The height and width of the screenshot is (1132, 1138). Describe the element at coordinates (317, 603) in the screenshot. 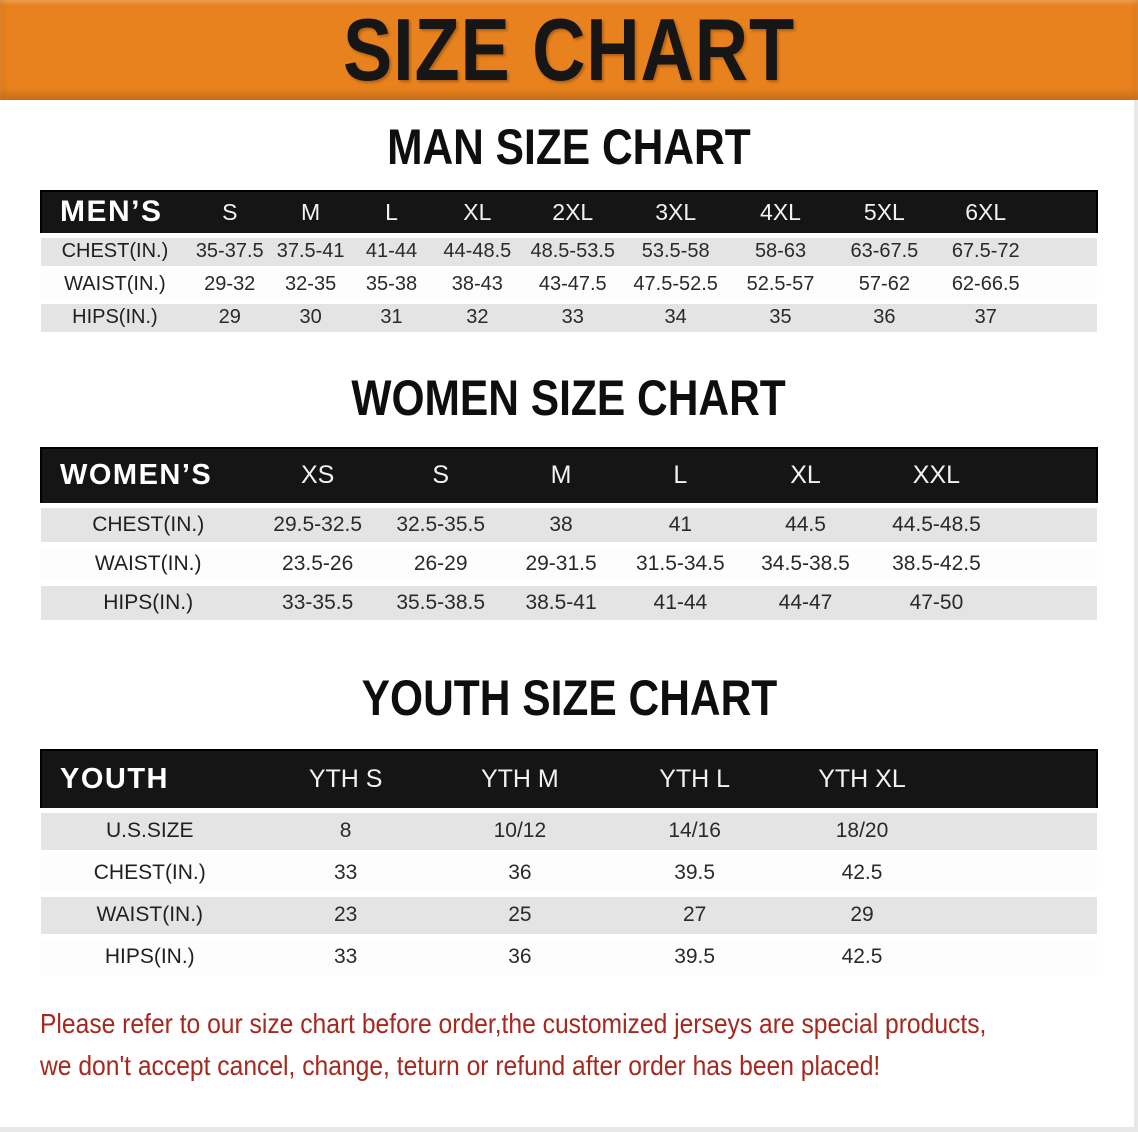

I see `size-value-cell: 33-35.5` at that location.